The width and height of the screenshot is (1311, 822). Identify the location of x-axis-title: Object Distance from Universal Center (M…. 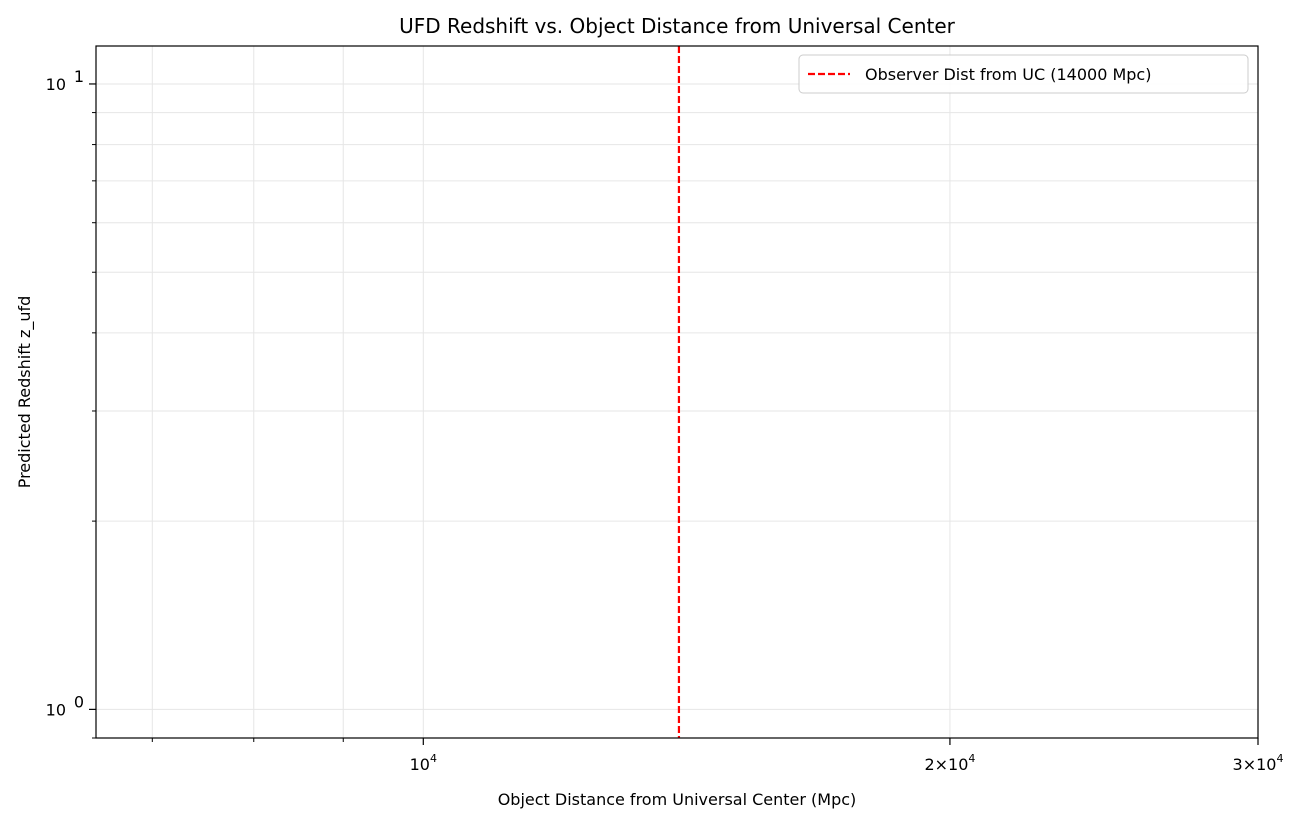
(677, 799).